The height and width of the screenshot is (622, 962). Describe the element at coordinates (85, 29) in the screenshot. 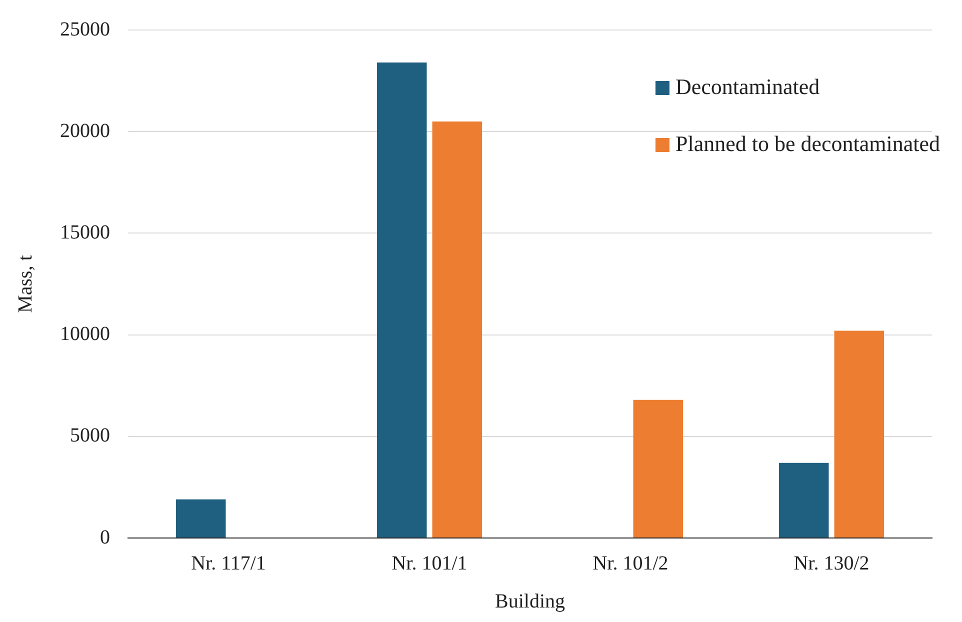

I see `y-tick-label: 25000` at that location.